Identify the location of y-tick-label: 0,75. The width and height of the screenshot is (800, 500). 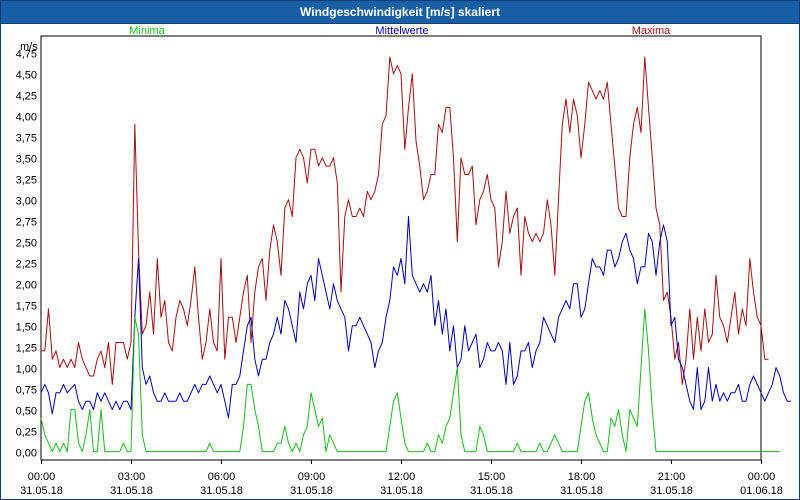
(26, 391).